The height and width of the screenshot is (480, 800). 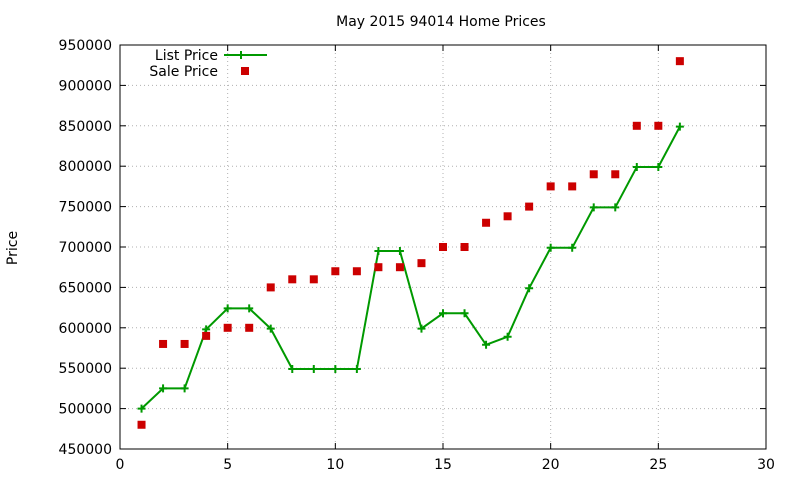 I want to click on legend-sample-list-price-marker, so click(x=241, y=55).